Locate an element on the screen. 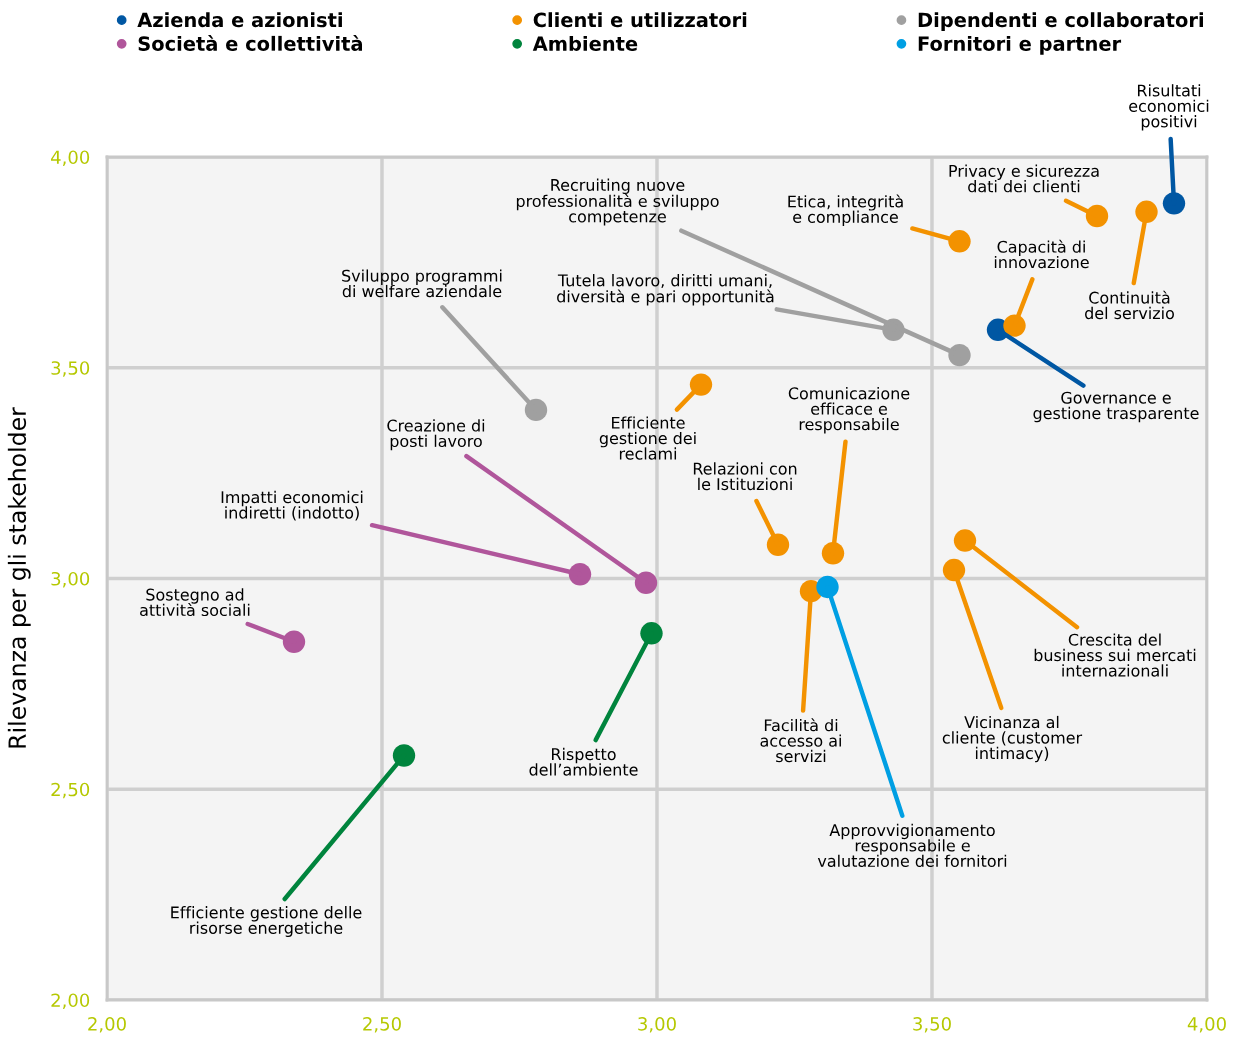 This screenshot has width=1236, height=1059. legend-label: Società e collettività is located at coordinates (250, 43).